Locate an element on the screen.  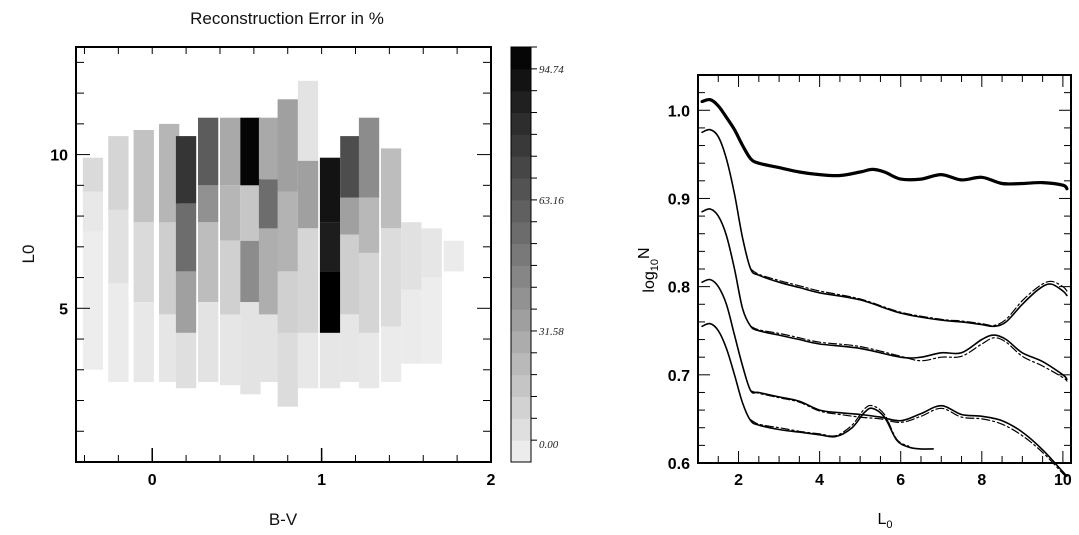
line-chart-y-tick-label: 0.9 is located at coordinates (679, 199).